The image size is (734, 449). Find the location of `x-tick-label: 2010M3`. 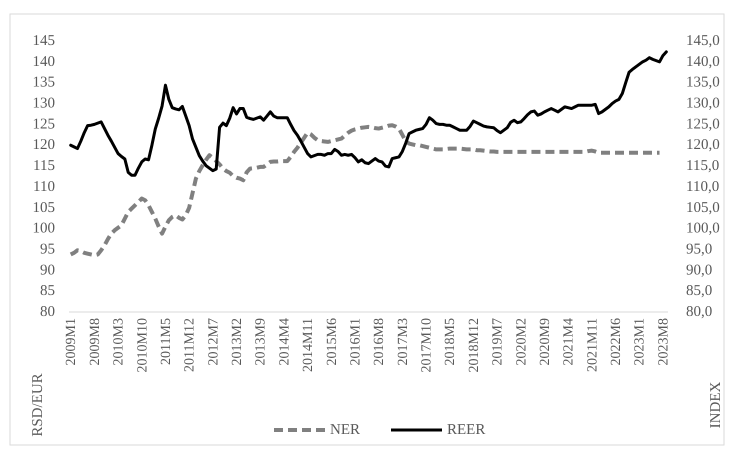

x-tick-label: 2010M3 is located at coordinates (119, 342).